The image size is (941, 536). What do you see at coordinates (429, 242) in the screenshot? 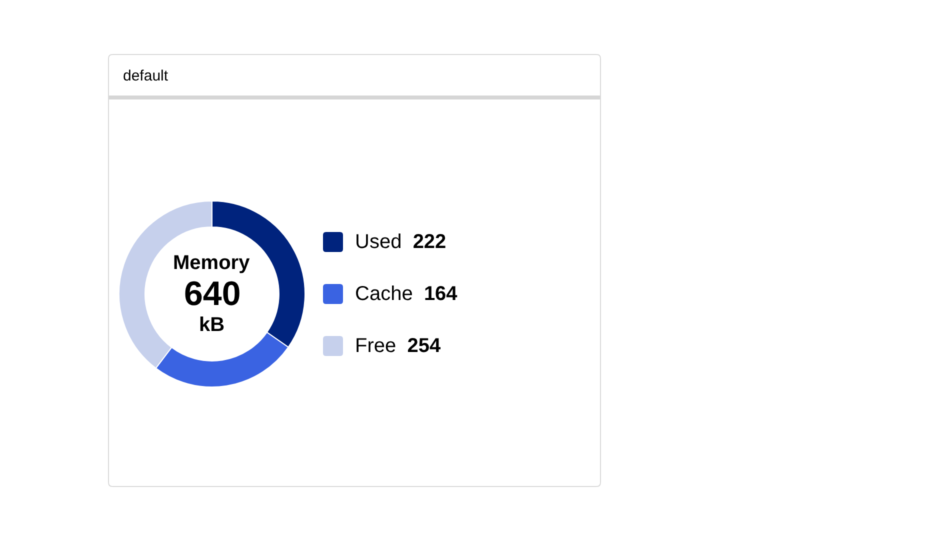
I see `data-label: 222` at bounding box center [429, 242].